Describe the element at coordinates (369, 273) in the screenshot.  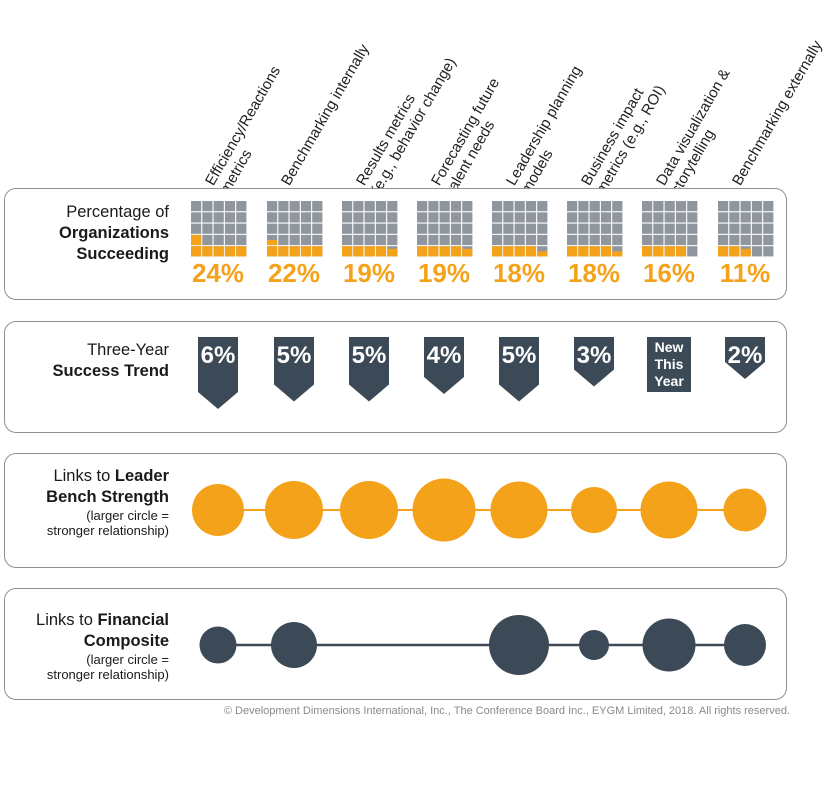
I see `success-percent-label: 19%` at that location.